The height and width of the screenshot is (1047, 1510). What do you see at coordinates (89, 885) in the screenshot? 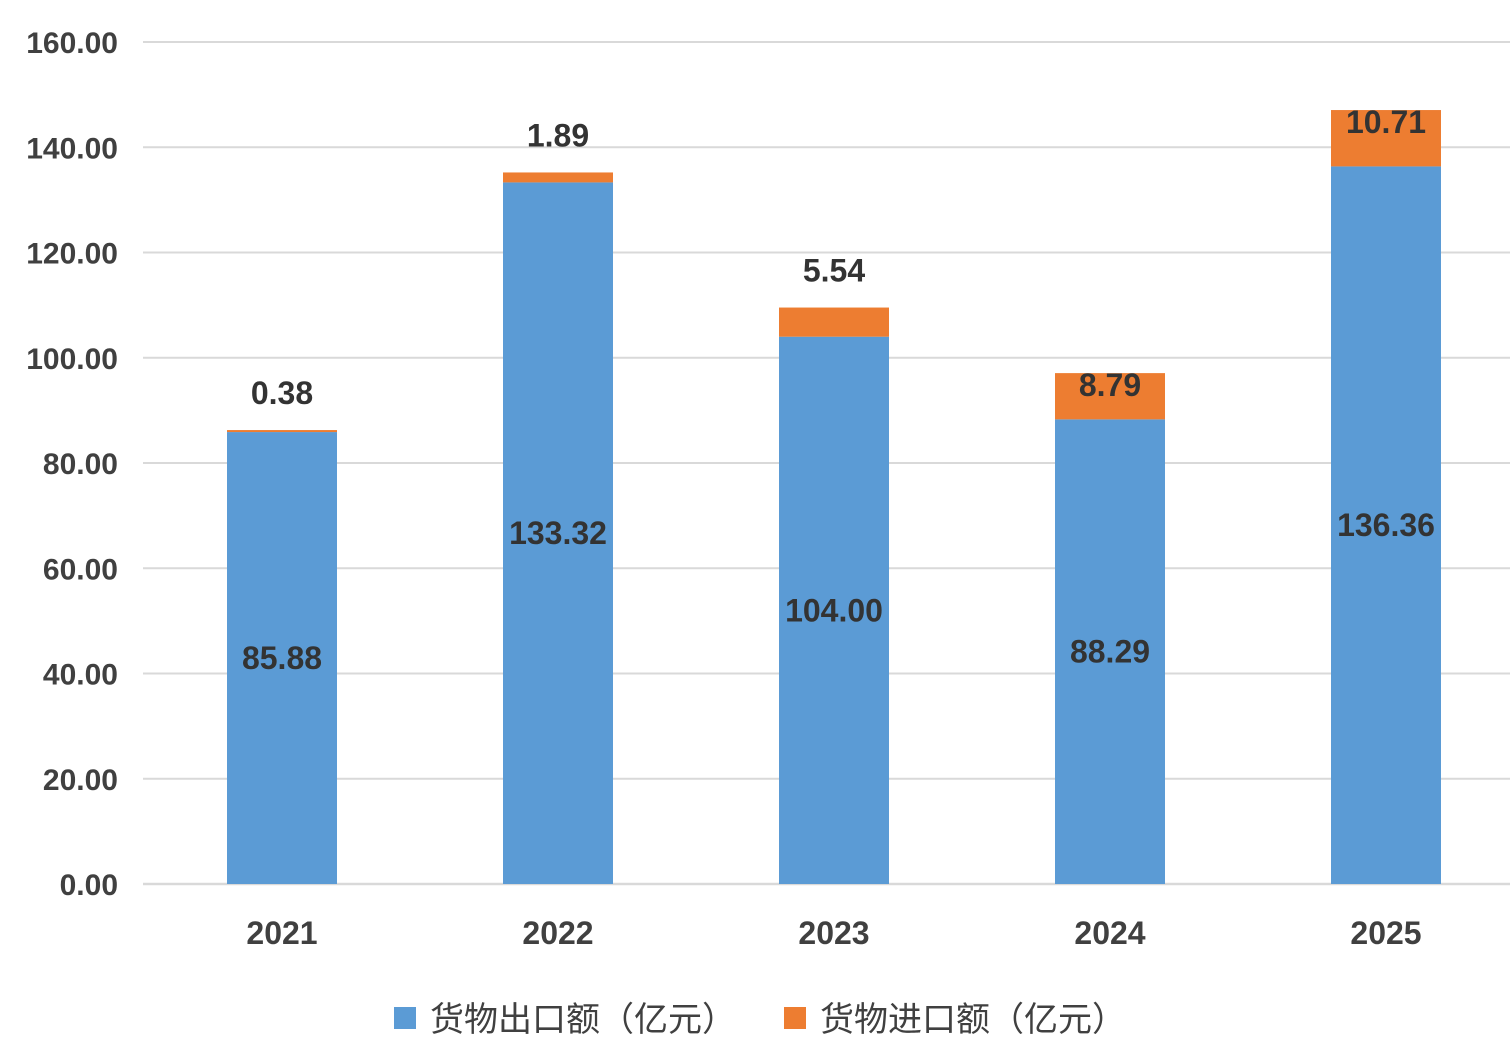
I see `y-tick-label: 0.00` at bounding box center [89, 885].